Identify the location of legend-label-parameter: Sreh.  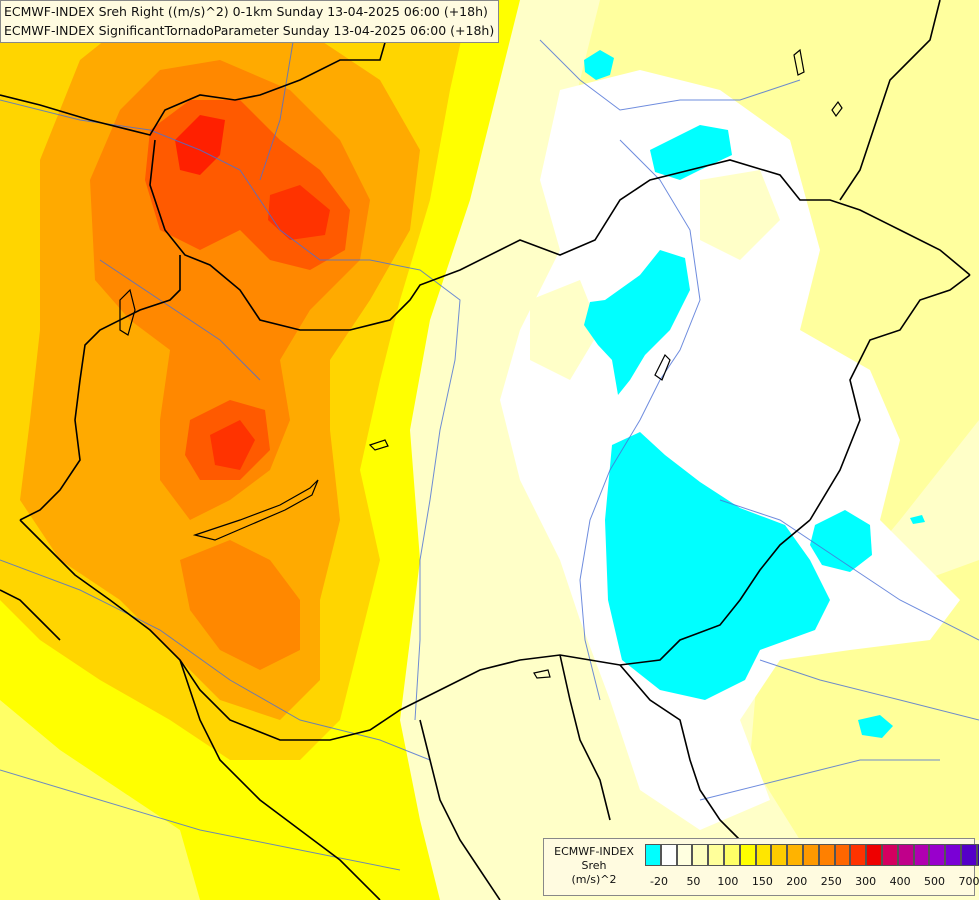
(594, 865).